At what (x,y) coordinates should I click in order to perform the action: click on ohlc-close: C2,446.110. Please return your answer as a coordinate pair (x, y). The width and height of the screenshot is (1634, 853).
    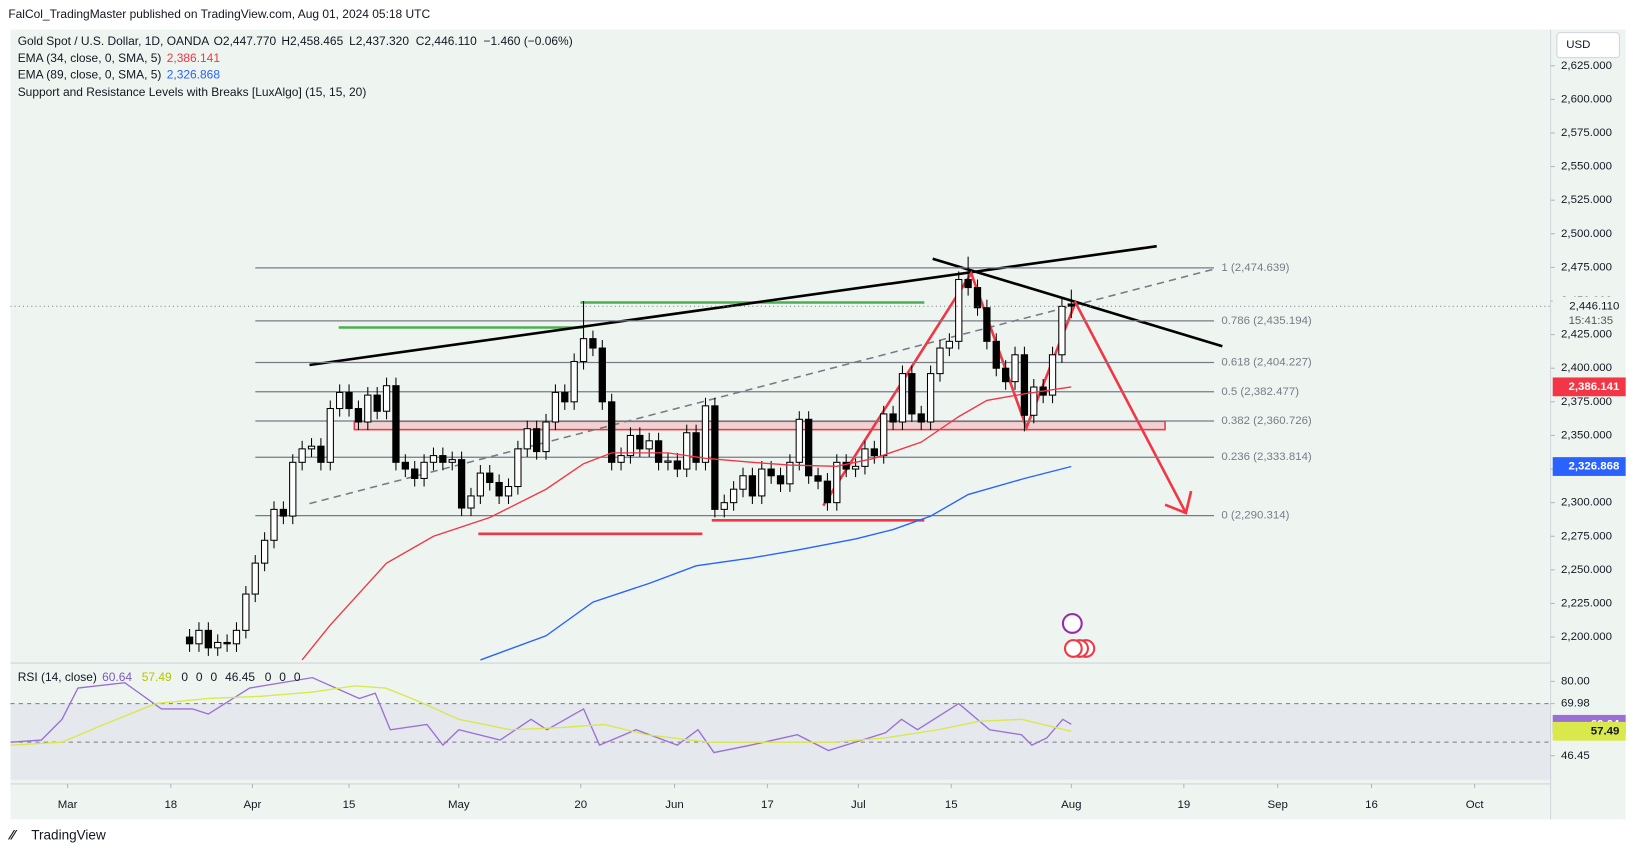
    Looking at the image, I should click on (446, 41).